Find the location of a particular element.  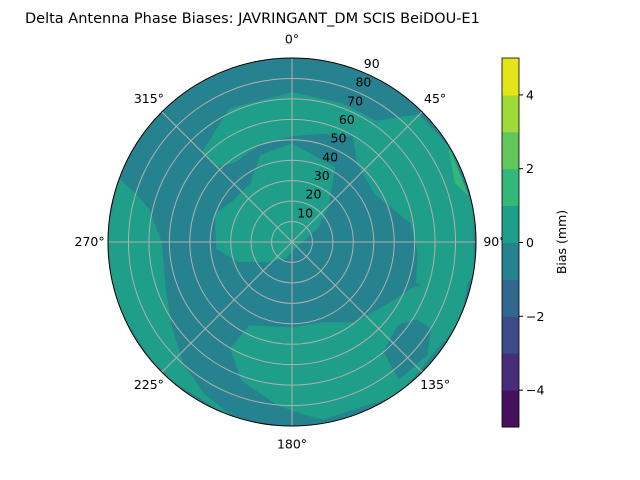

angular-tick-label: 315° is located at coordinates (149, 98).